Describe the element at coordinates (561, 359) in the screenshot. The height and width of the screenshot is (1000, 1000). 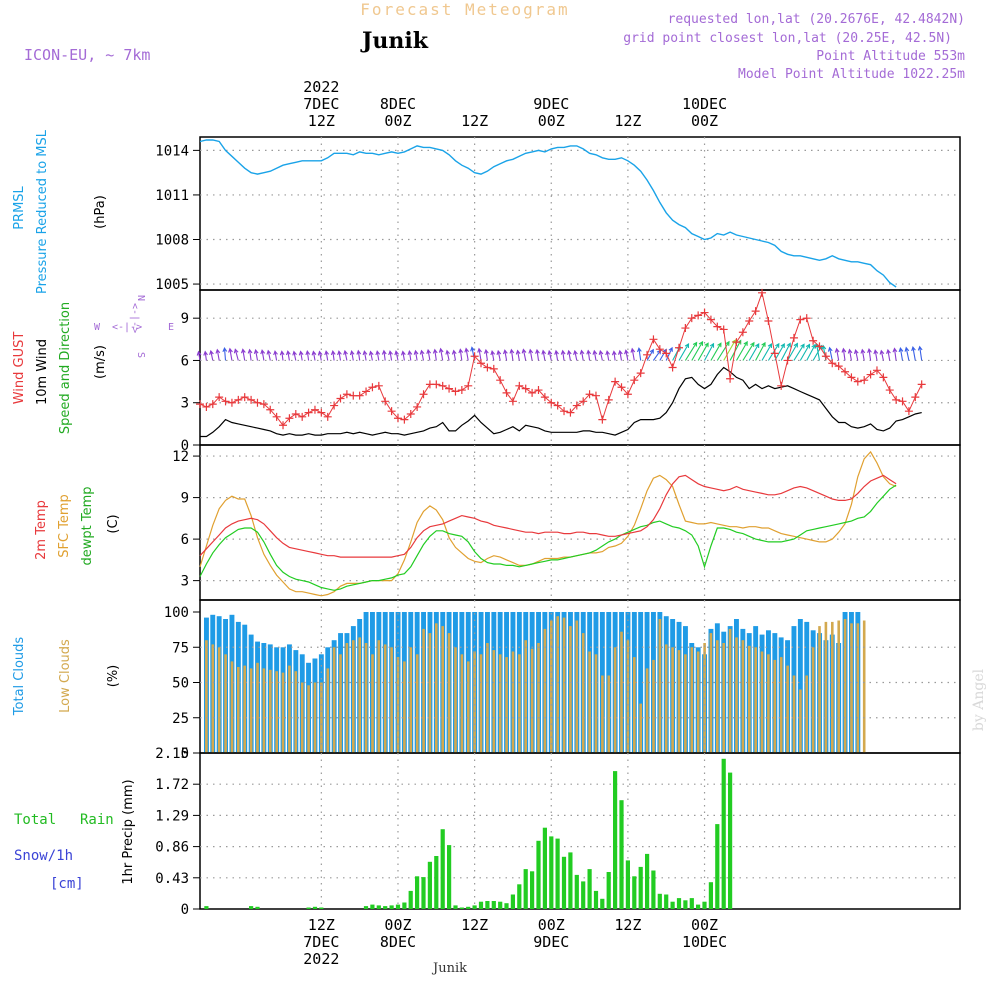
I see `wind-gust-markers` at that location.